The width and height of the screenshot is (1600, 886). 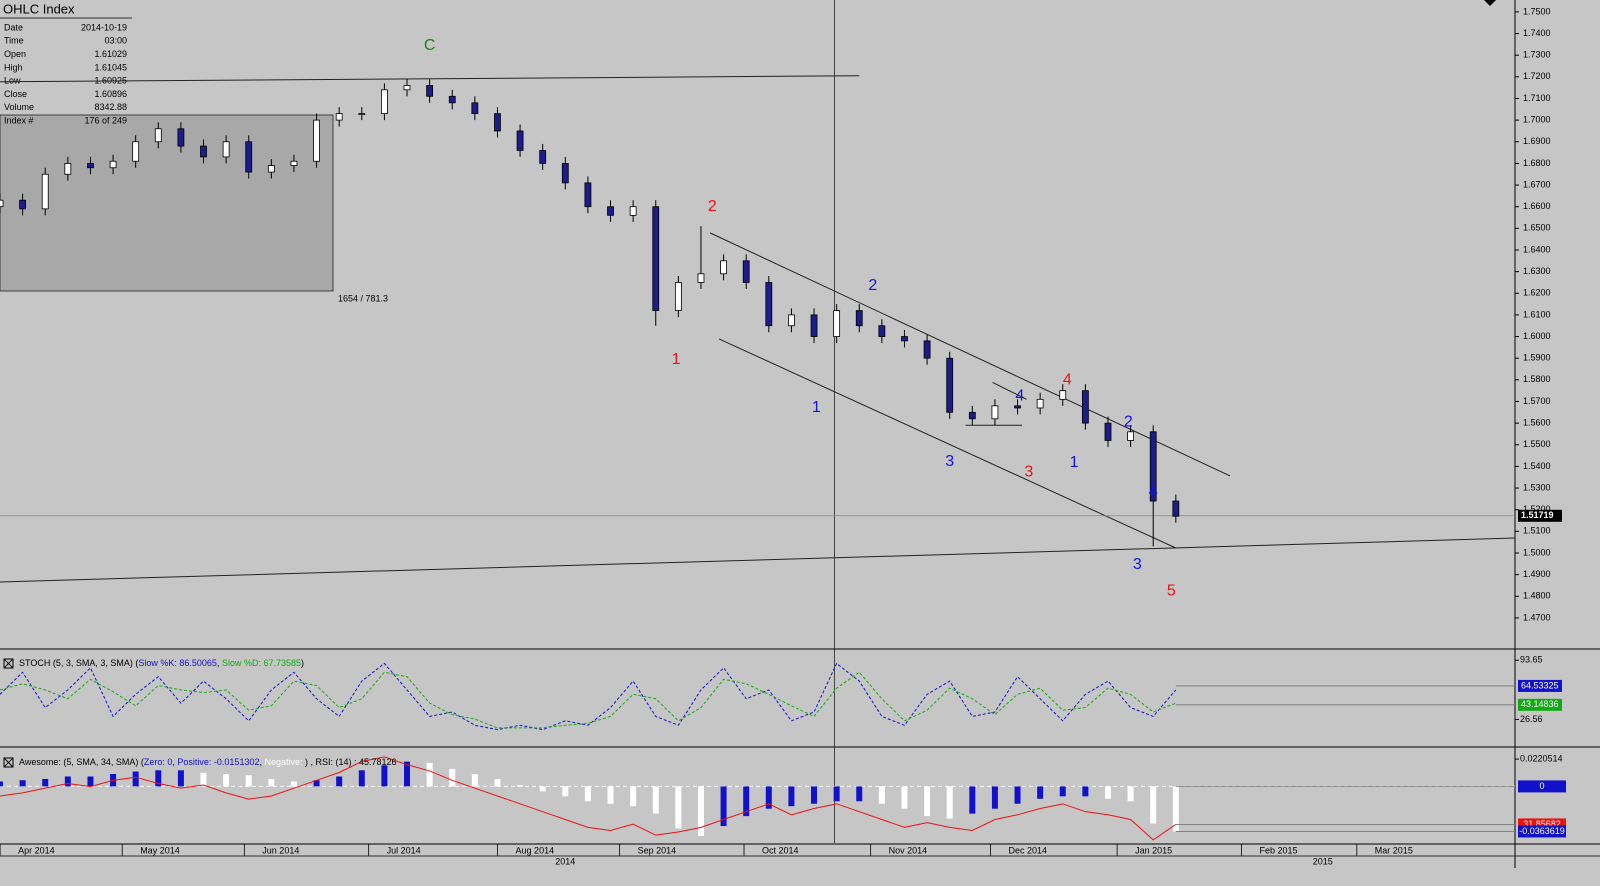 What do you see at coordinates (1542, 824) in the screenshot?
I see `value-tag: 31.85682` at bounding box center [1542, 824].